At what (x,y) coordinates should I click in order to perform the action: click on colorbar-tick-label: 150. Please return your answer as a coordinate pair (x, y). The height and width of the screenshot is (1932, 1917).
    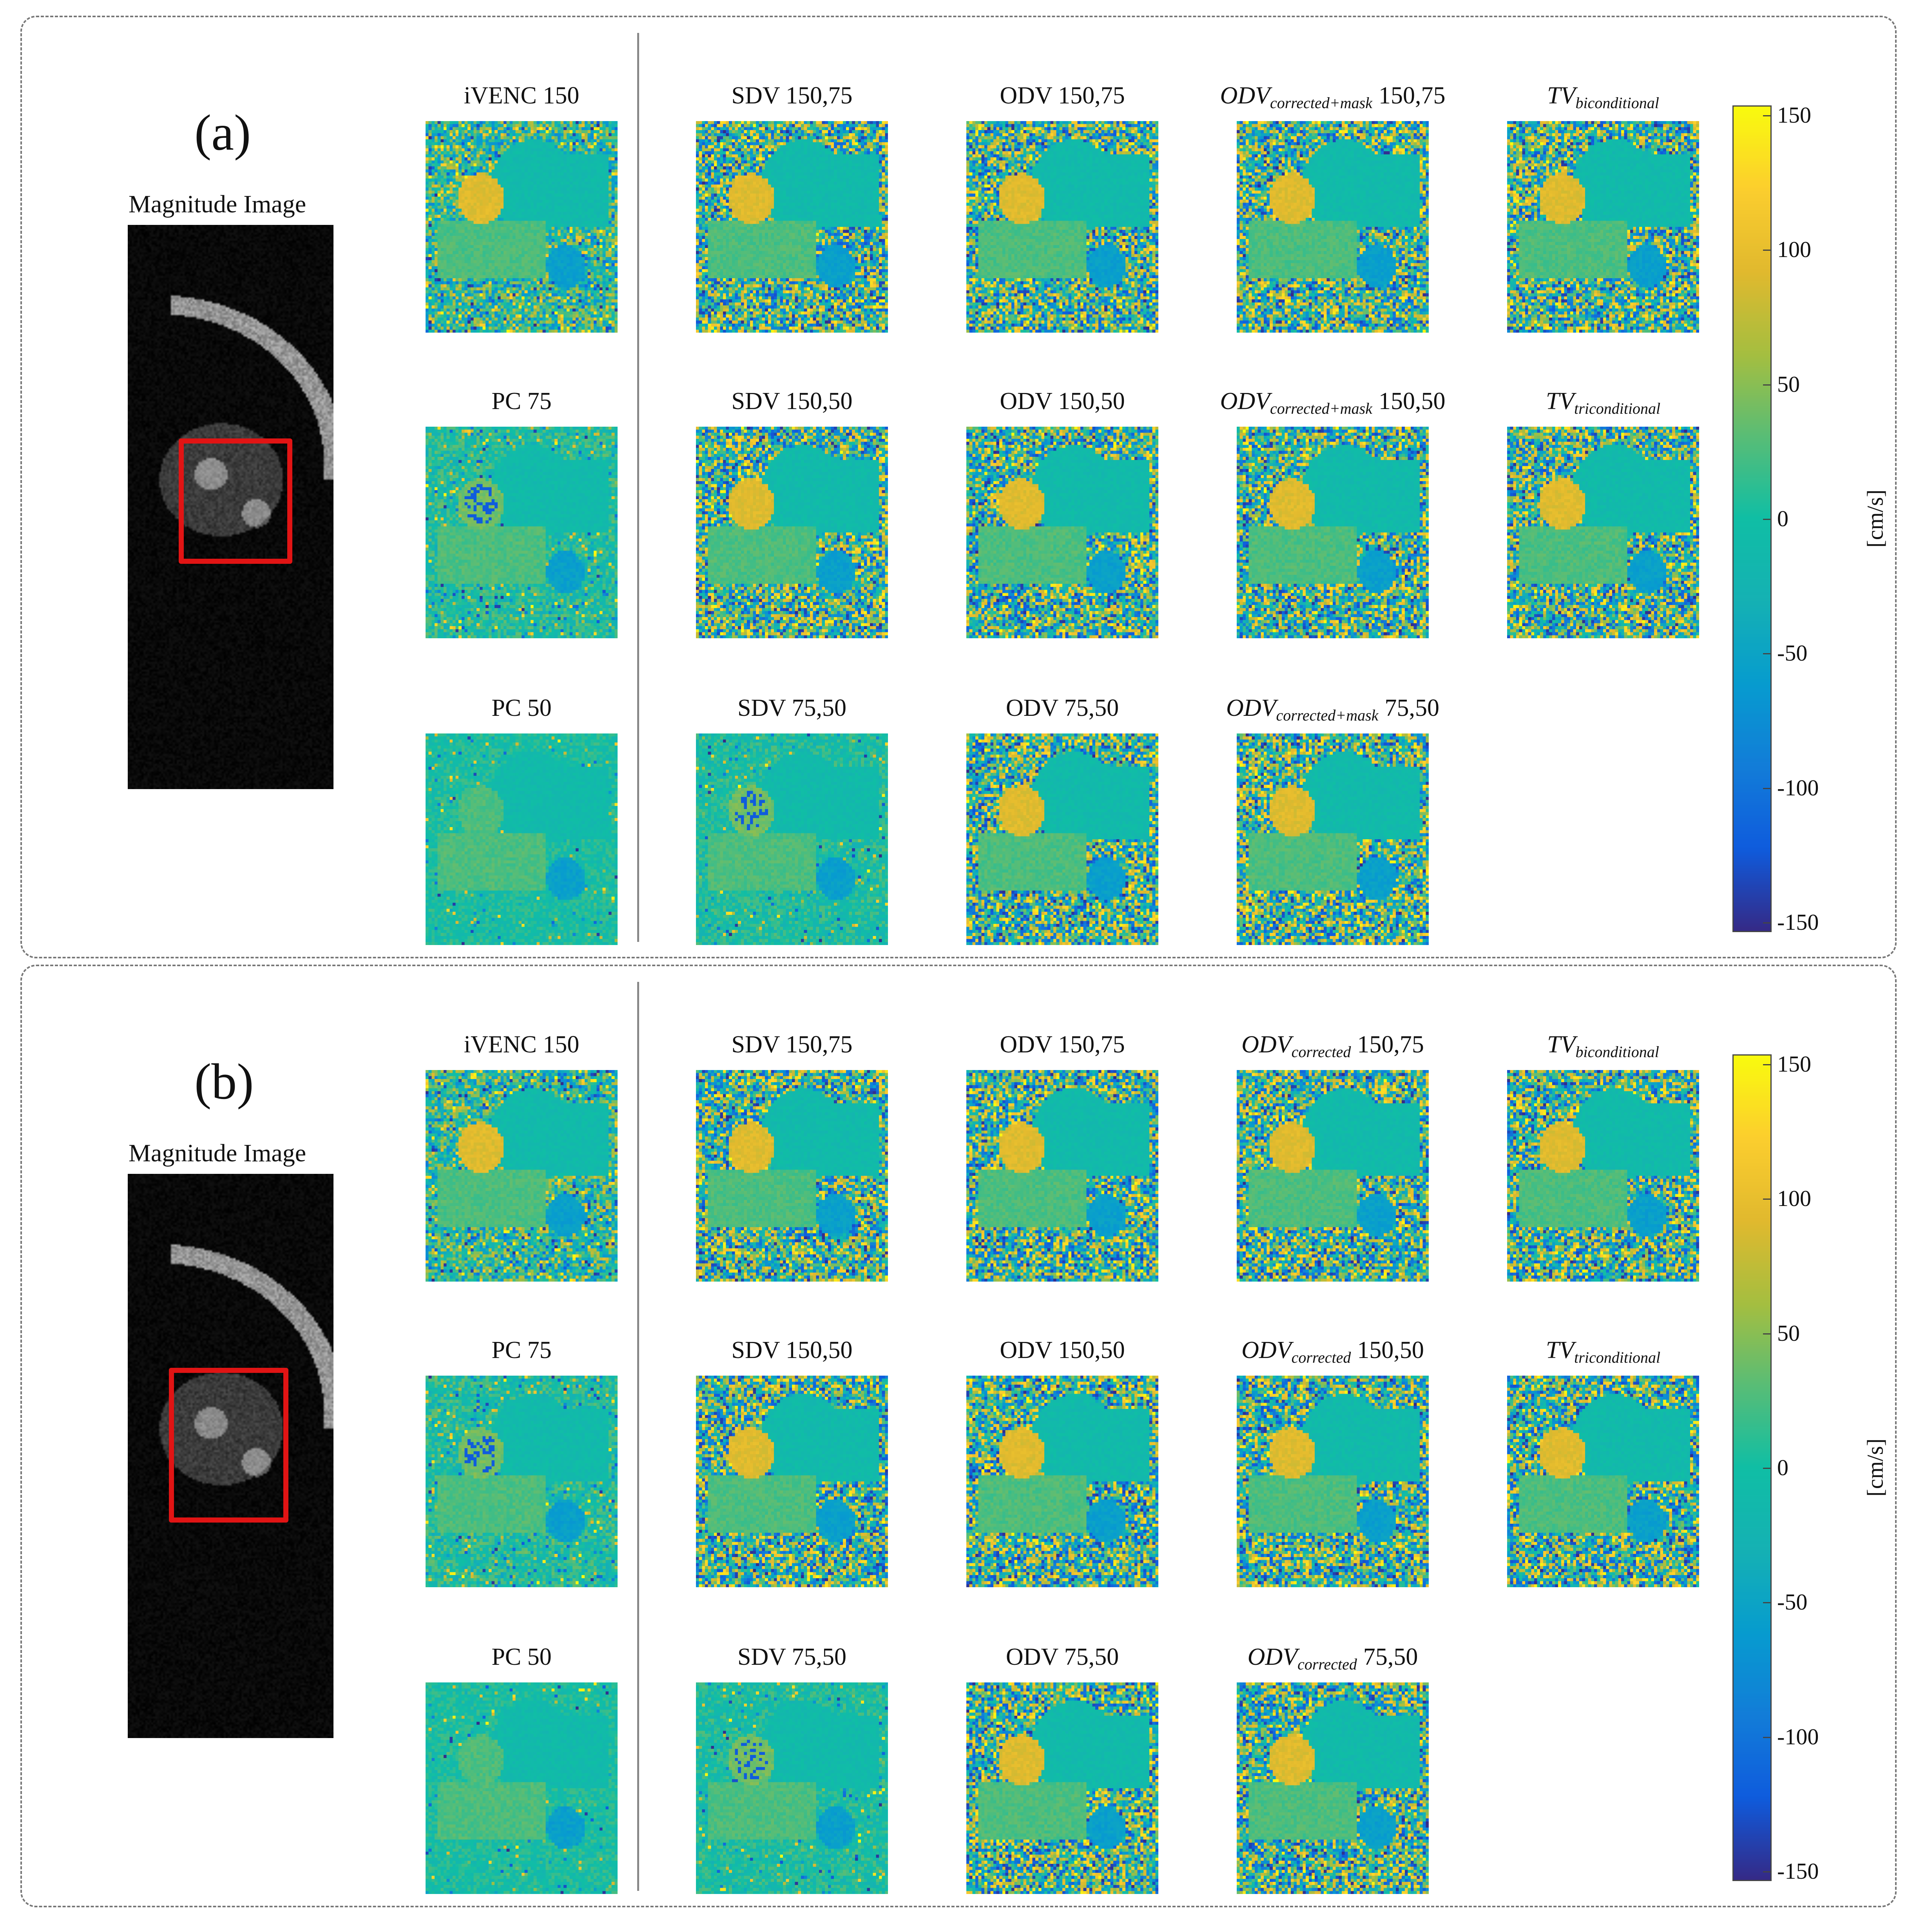
    Looking at the image, I should click on (1794, 115).